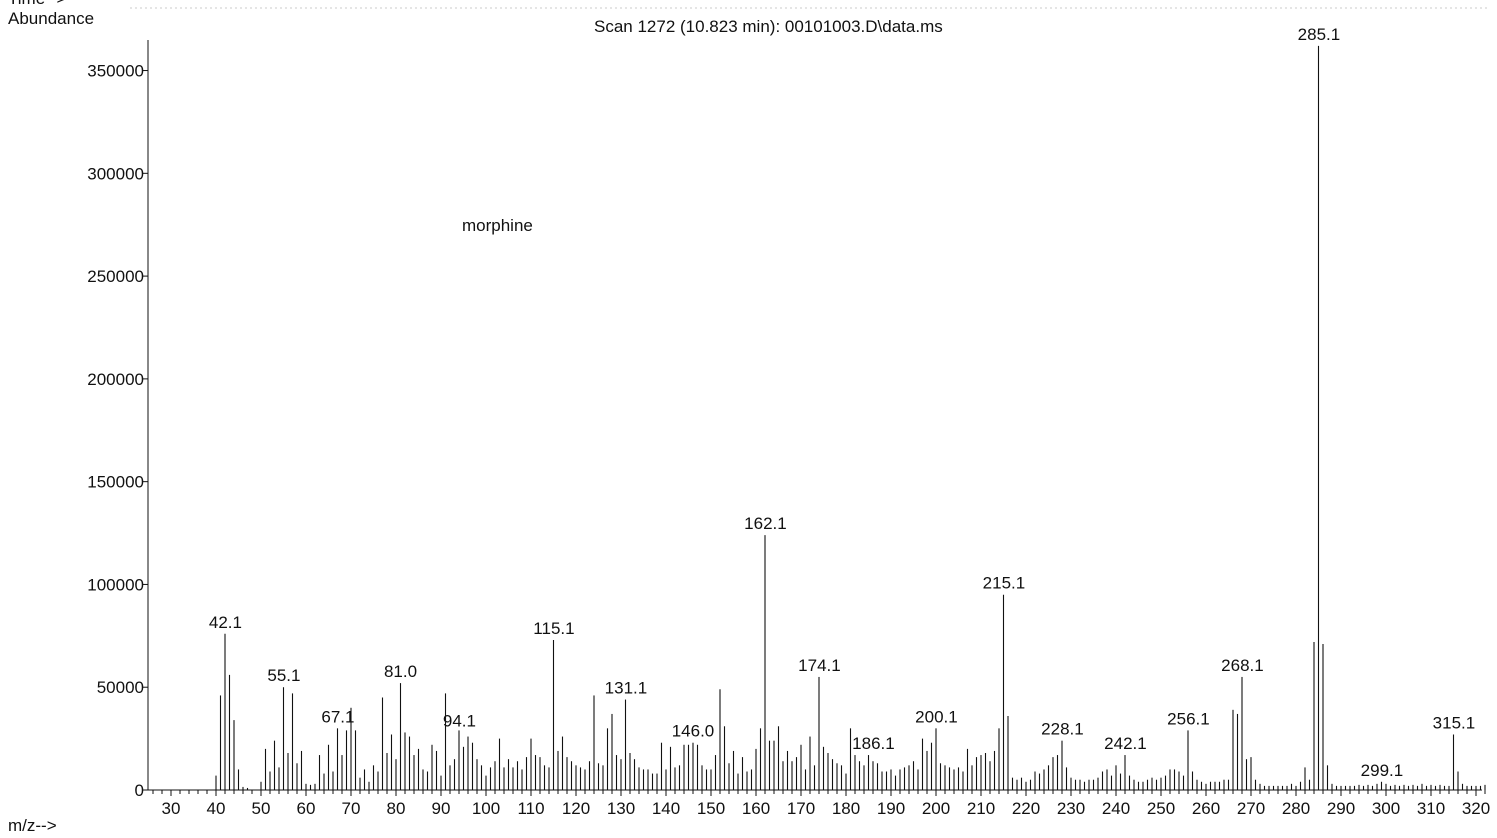  What do you see at coordinates (1116, 808) in the screenshot?
I see `x-tick-label: 240` at bounding box center [1116, 808].